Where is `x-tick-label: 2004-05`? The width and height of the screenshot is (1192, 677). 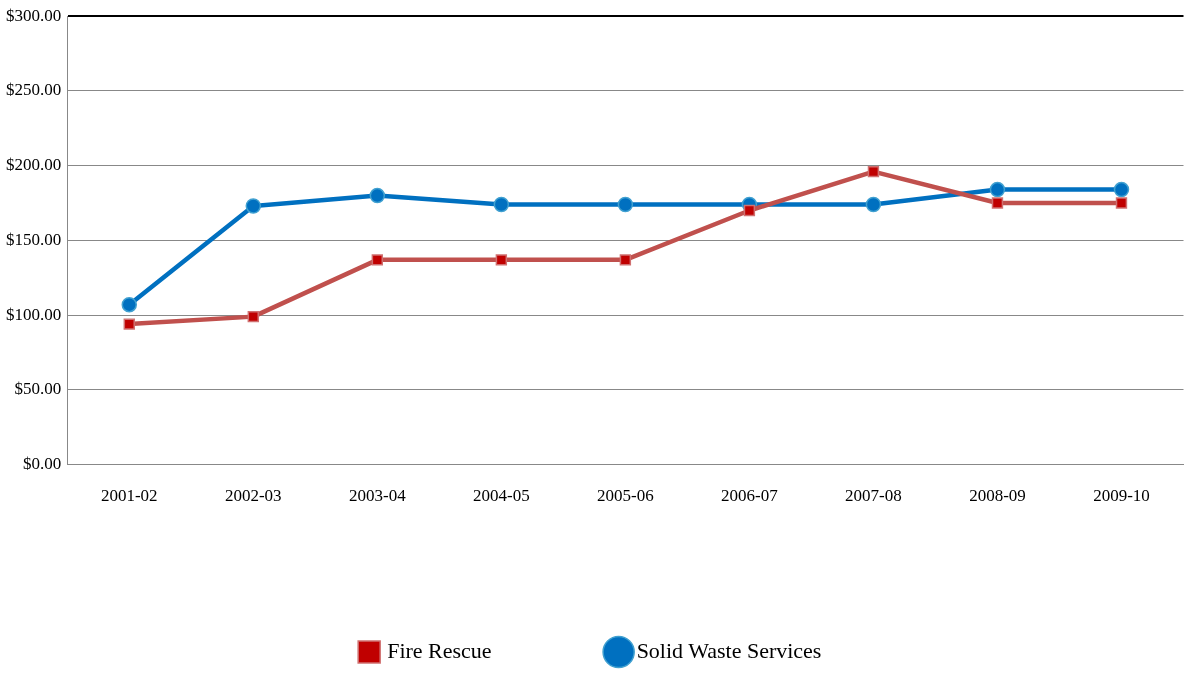 x-tick-label: 2004-05 is located at coordinates (501, 496).